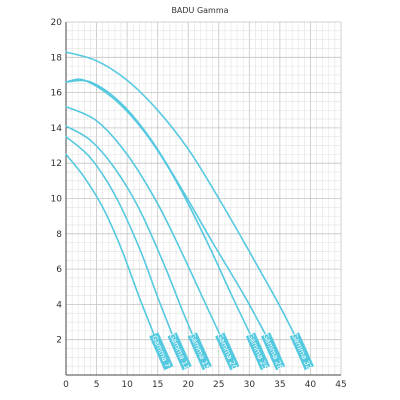 Image resolution: width=400 pixels, height=400 pixels. What do you see at coordinates (97, 385) in the screenshot?
I see `x-tick-label: 5` at bounding box center [97, 385].